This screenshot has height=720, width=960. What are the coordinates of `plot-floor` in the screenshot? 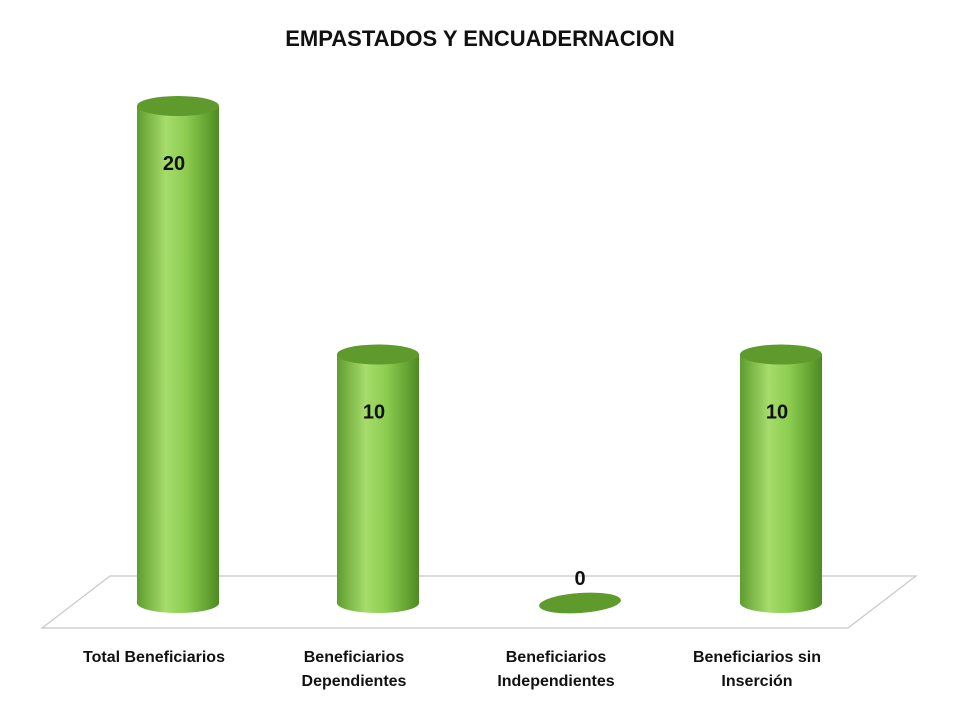 It's located at (479, 602).